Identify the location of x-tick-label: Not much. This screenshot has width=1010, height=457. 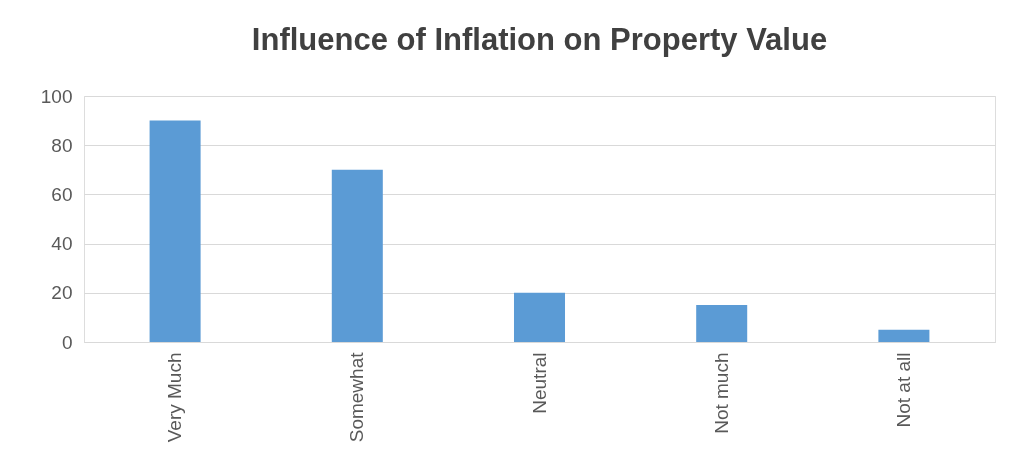
(721, 393).